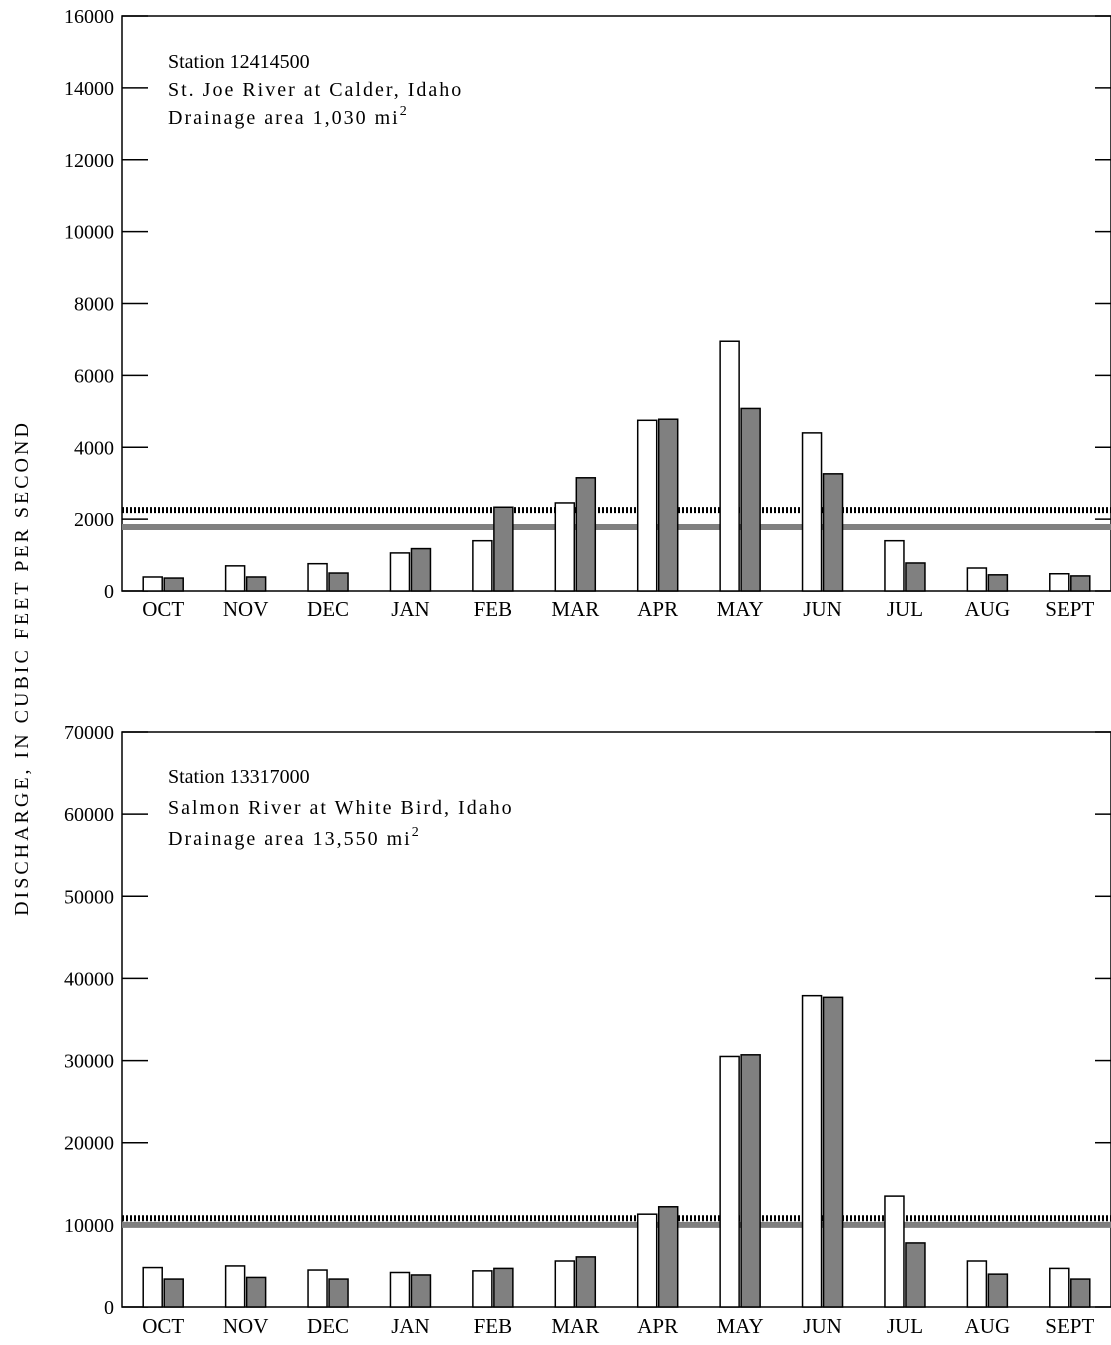 The width and height of the screenshot is (1111, 1345). I want to click on drainage-area: Drainage area 1,030 mi2, so click(288, 116).